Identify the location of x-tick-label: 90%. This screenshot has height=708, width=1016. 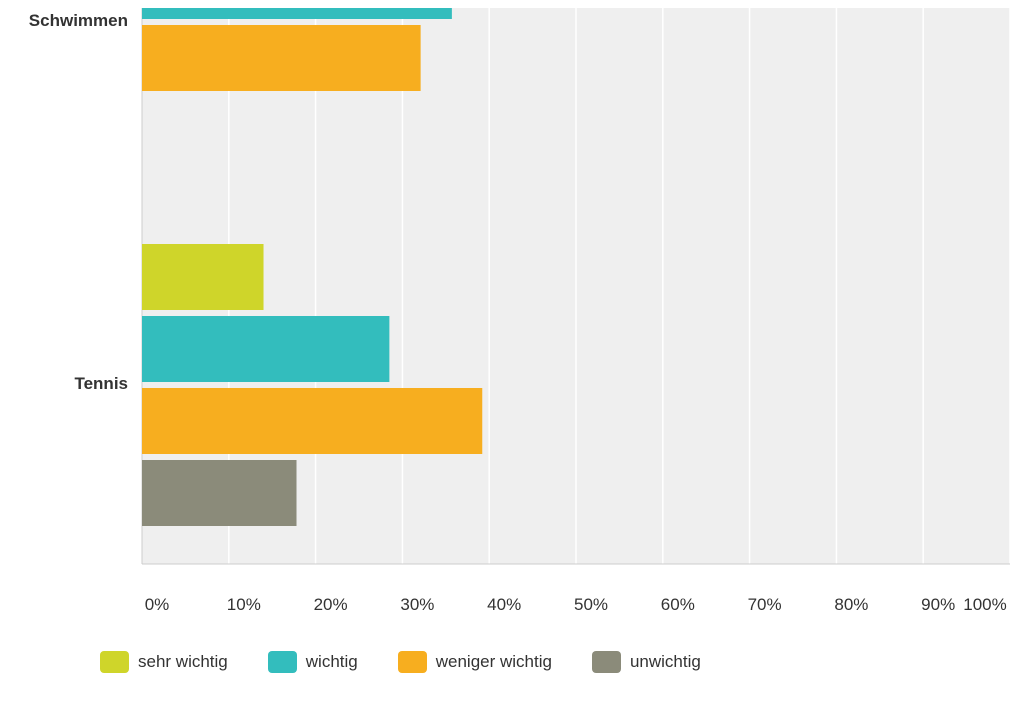
(938, 604).